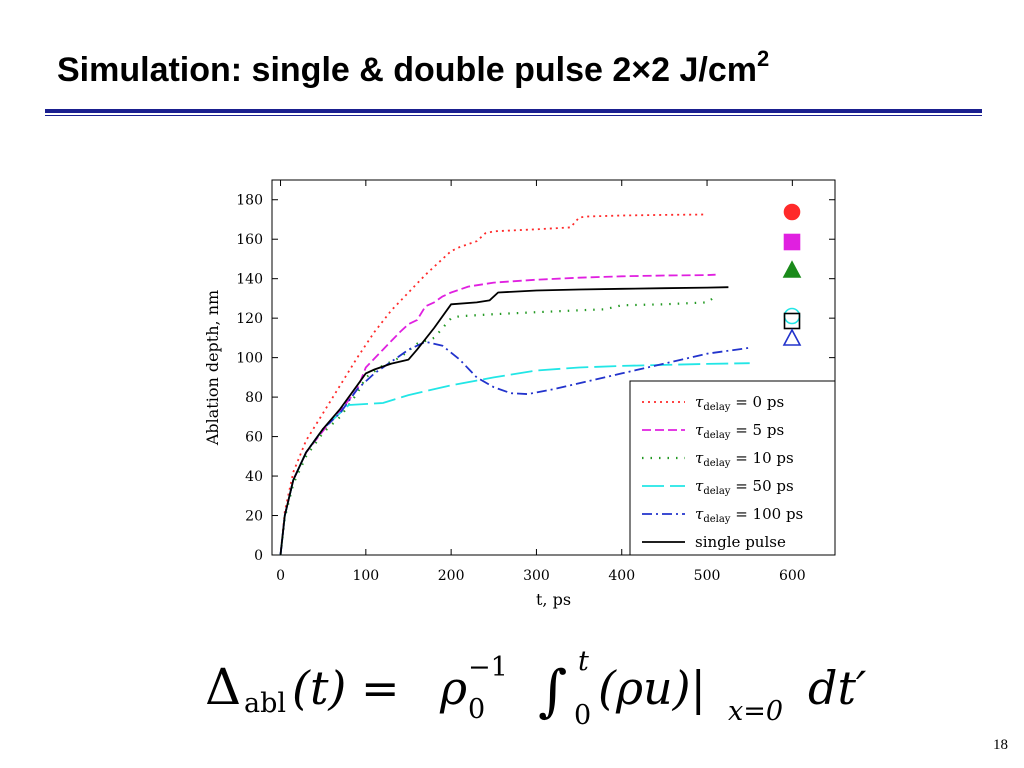 This screenshot has width=1024, height=768. What do you see at coordinates (476, 709) in the screenshot?
I see `formula-rho-subscript: 0` at bounding box center [476, 709].